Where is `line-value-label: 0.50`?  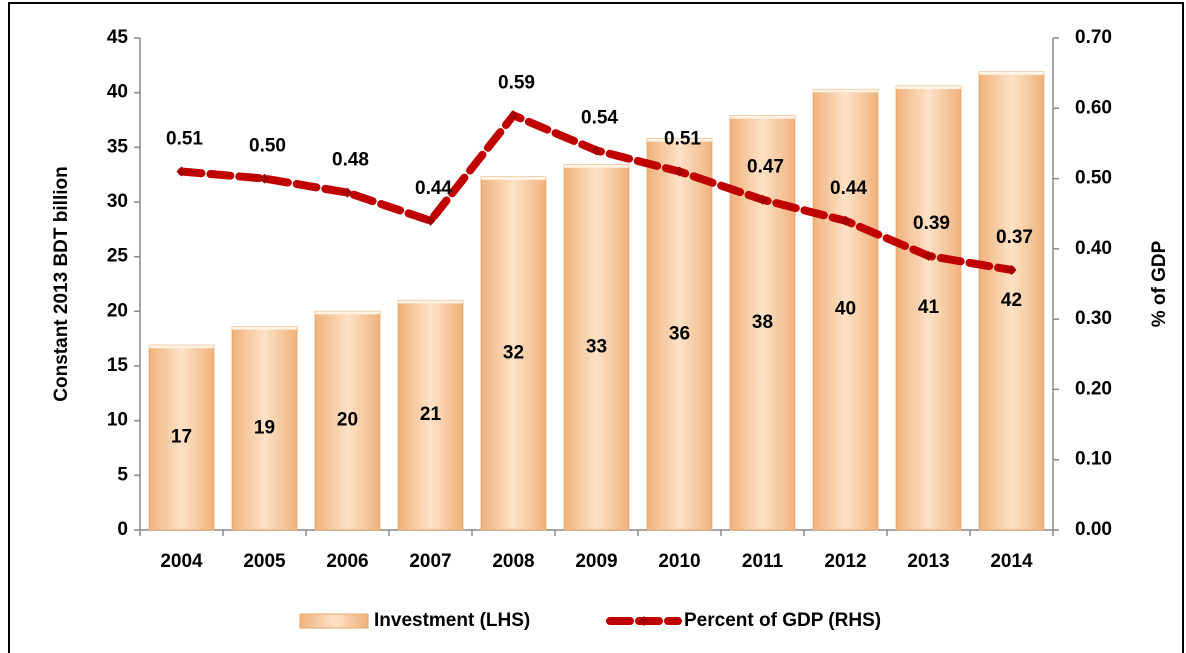
line-value-label: 0.50 is located at coordinates (267, 146).